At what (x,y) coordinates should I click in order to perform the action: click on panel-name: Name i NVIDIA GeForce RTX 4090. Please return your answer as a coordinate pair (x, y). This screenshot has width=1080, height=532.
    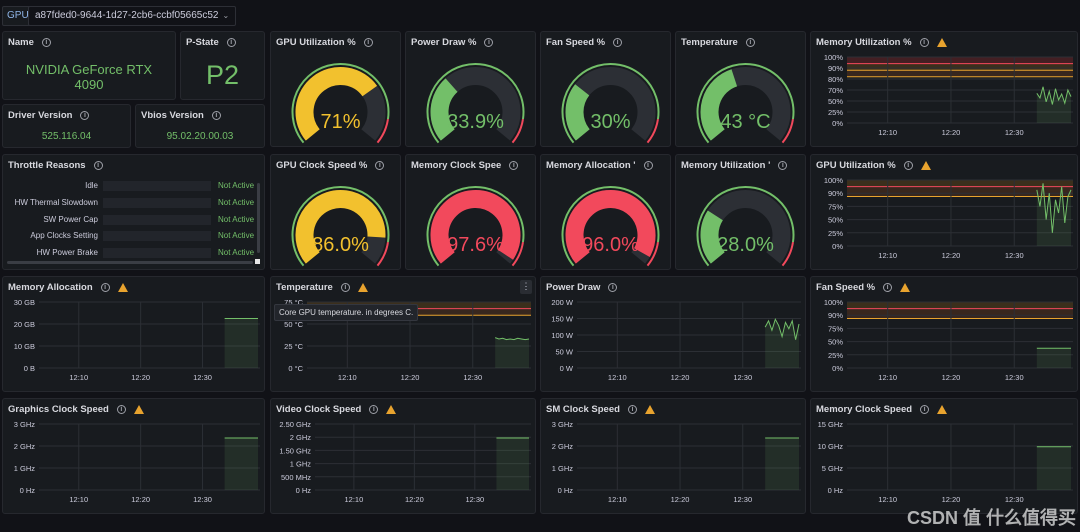
    Looking at the image, I should click on (89, 65).